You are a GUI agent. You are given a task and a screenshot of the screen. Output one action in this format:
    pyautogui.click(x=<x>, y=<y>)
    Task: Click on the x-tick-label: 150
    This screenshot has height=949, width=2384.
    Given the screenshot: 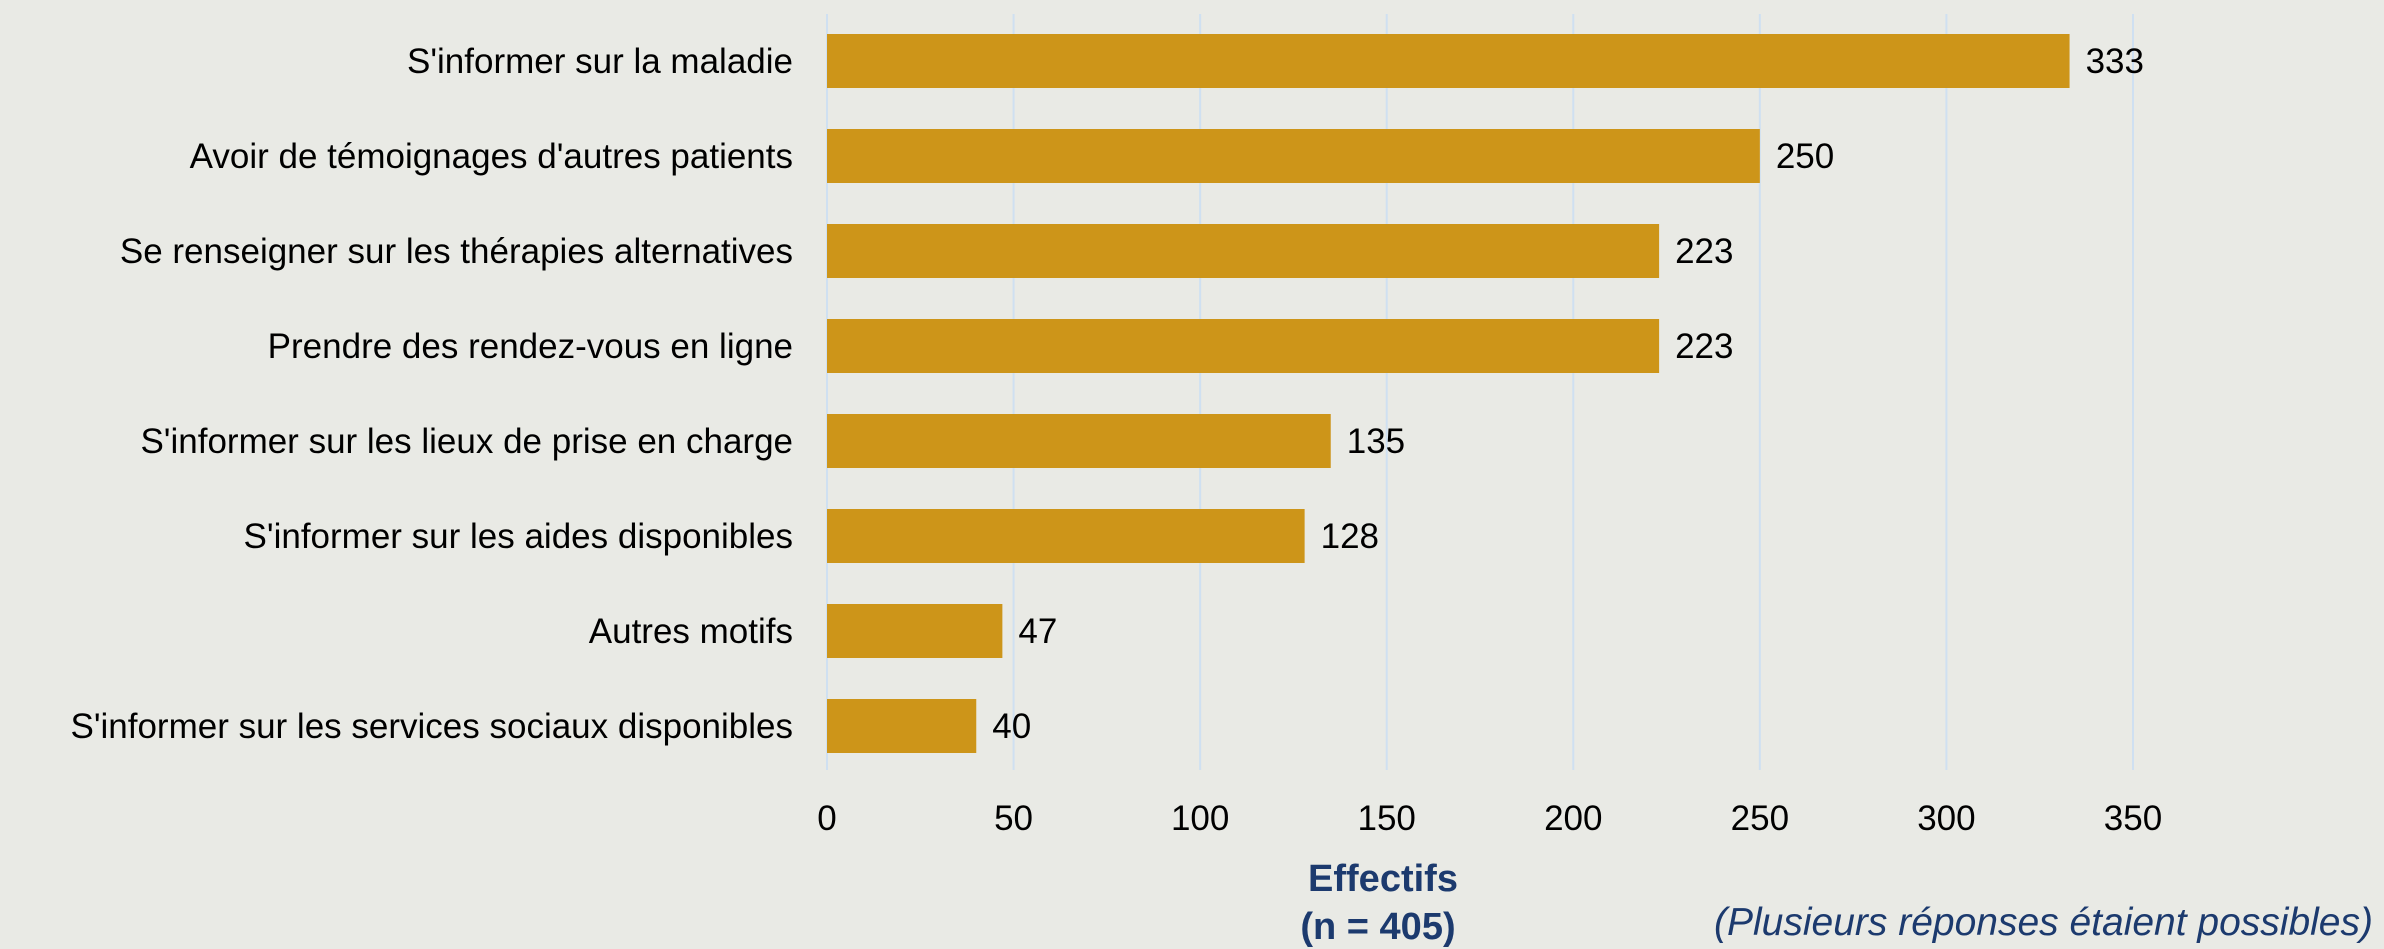 What is the action you would take?
    pyautogui.click(x=1387, y=818)
    